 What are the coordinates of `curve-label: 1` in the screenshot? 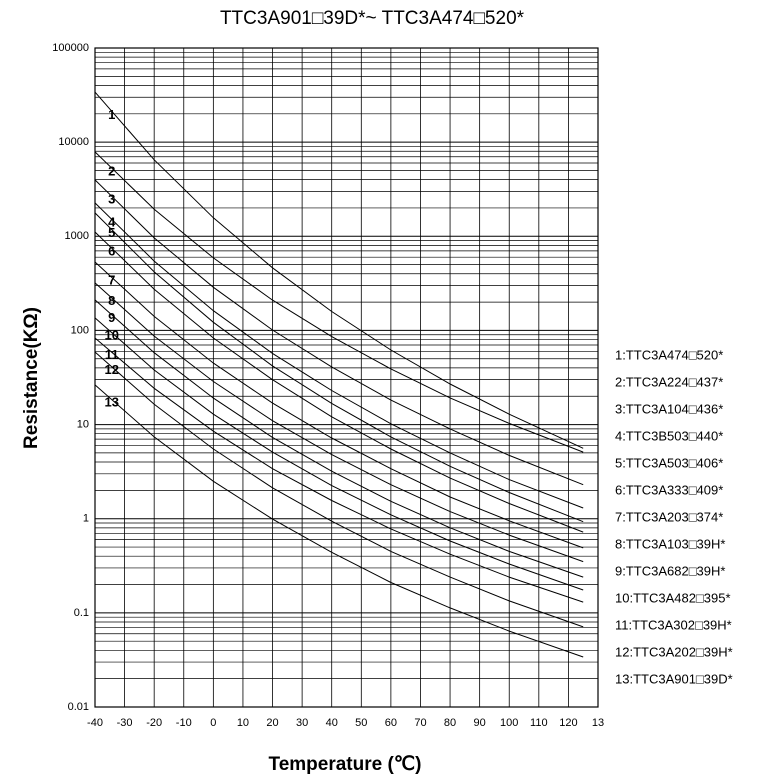 It's located at (111, 114).